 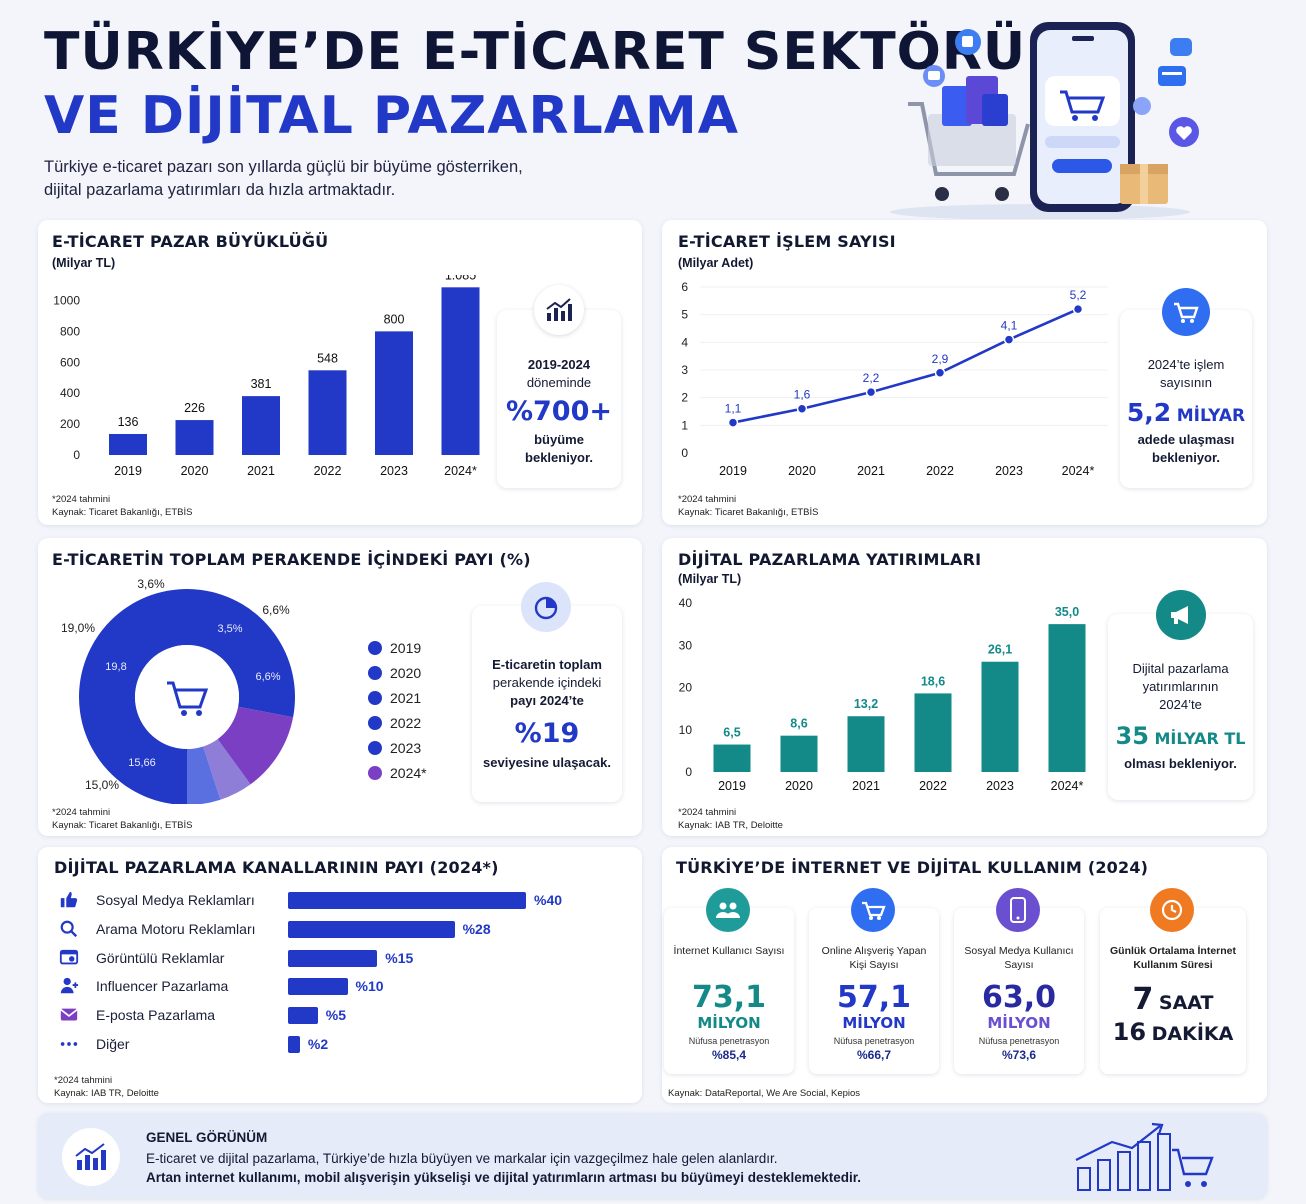 I want to click on data-label: 800, so click(x=394, y=319).